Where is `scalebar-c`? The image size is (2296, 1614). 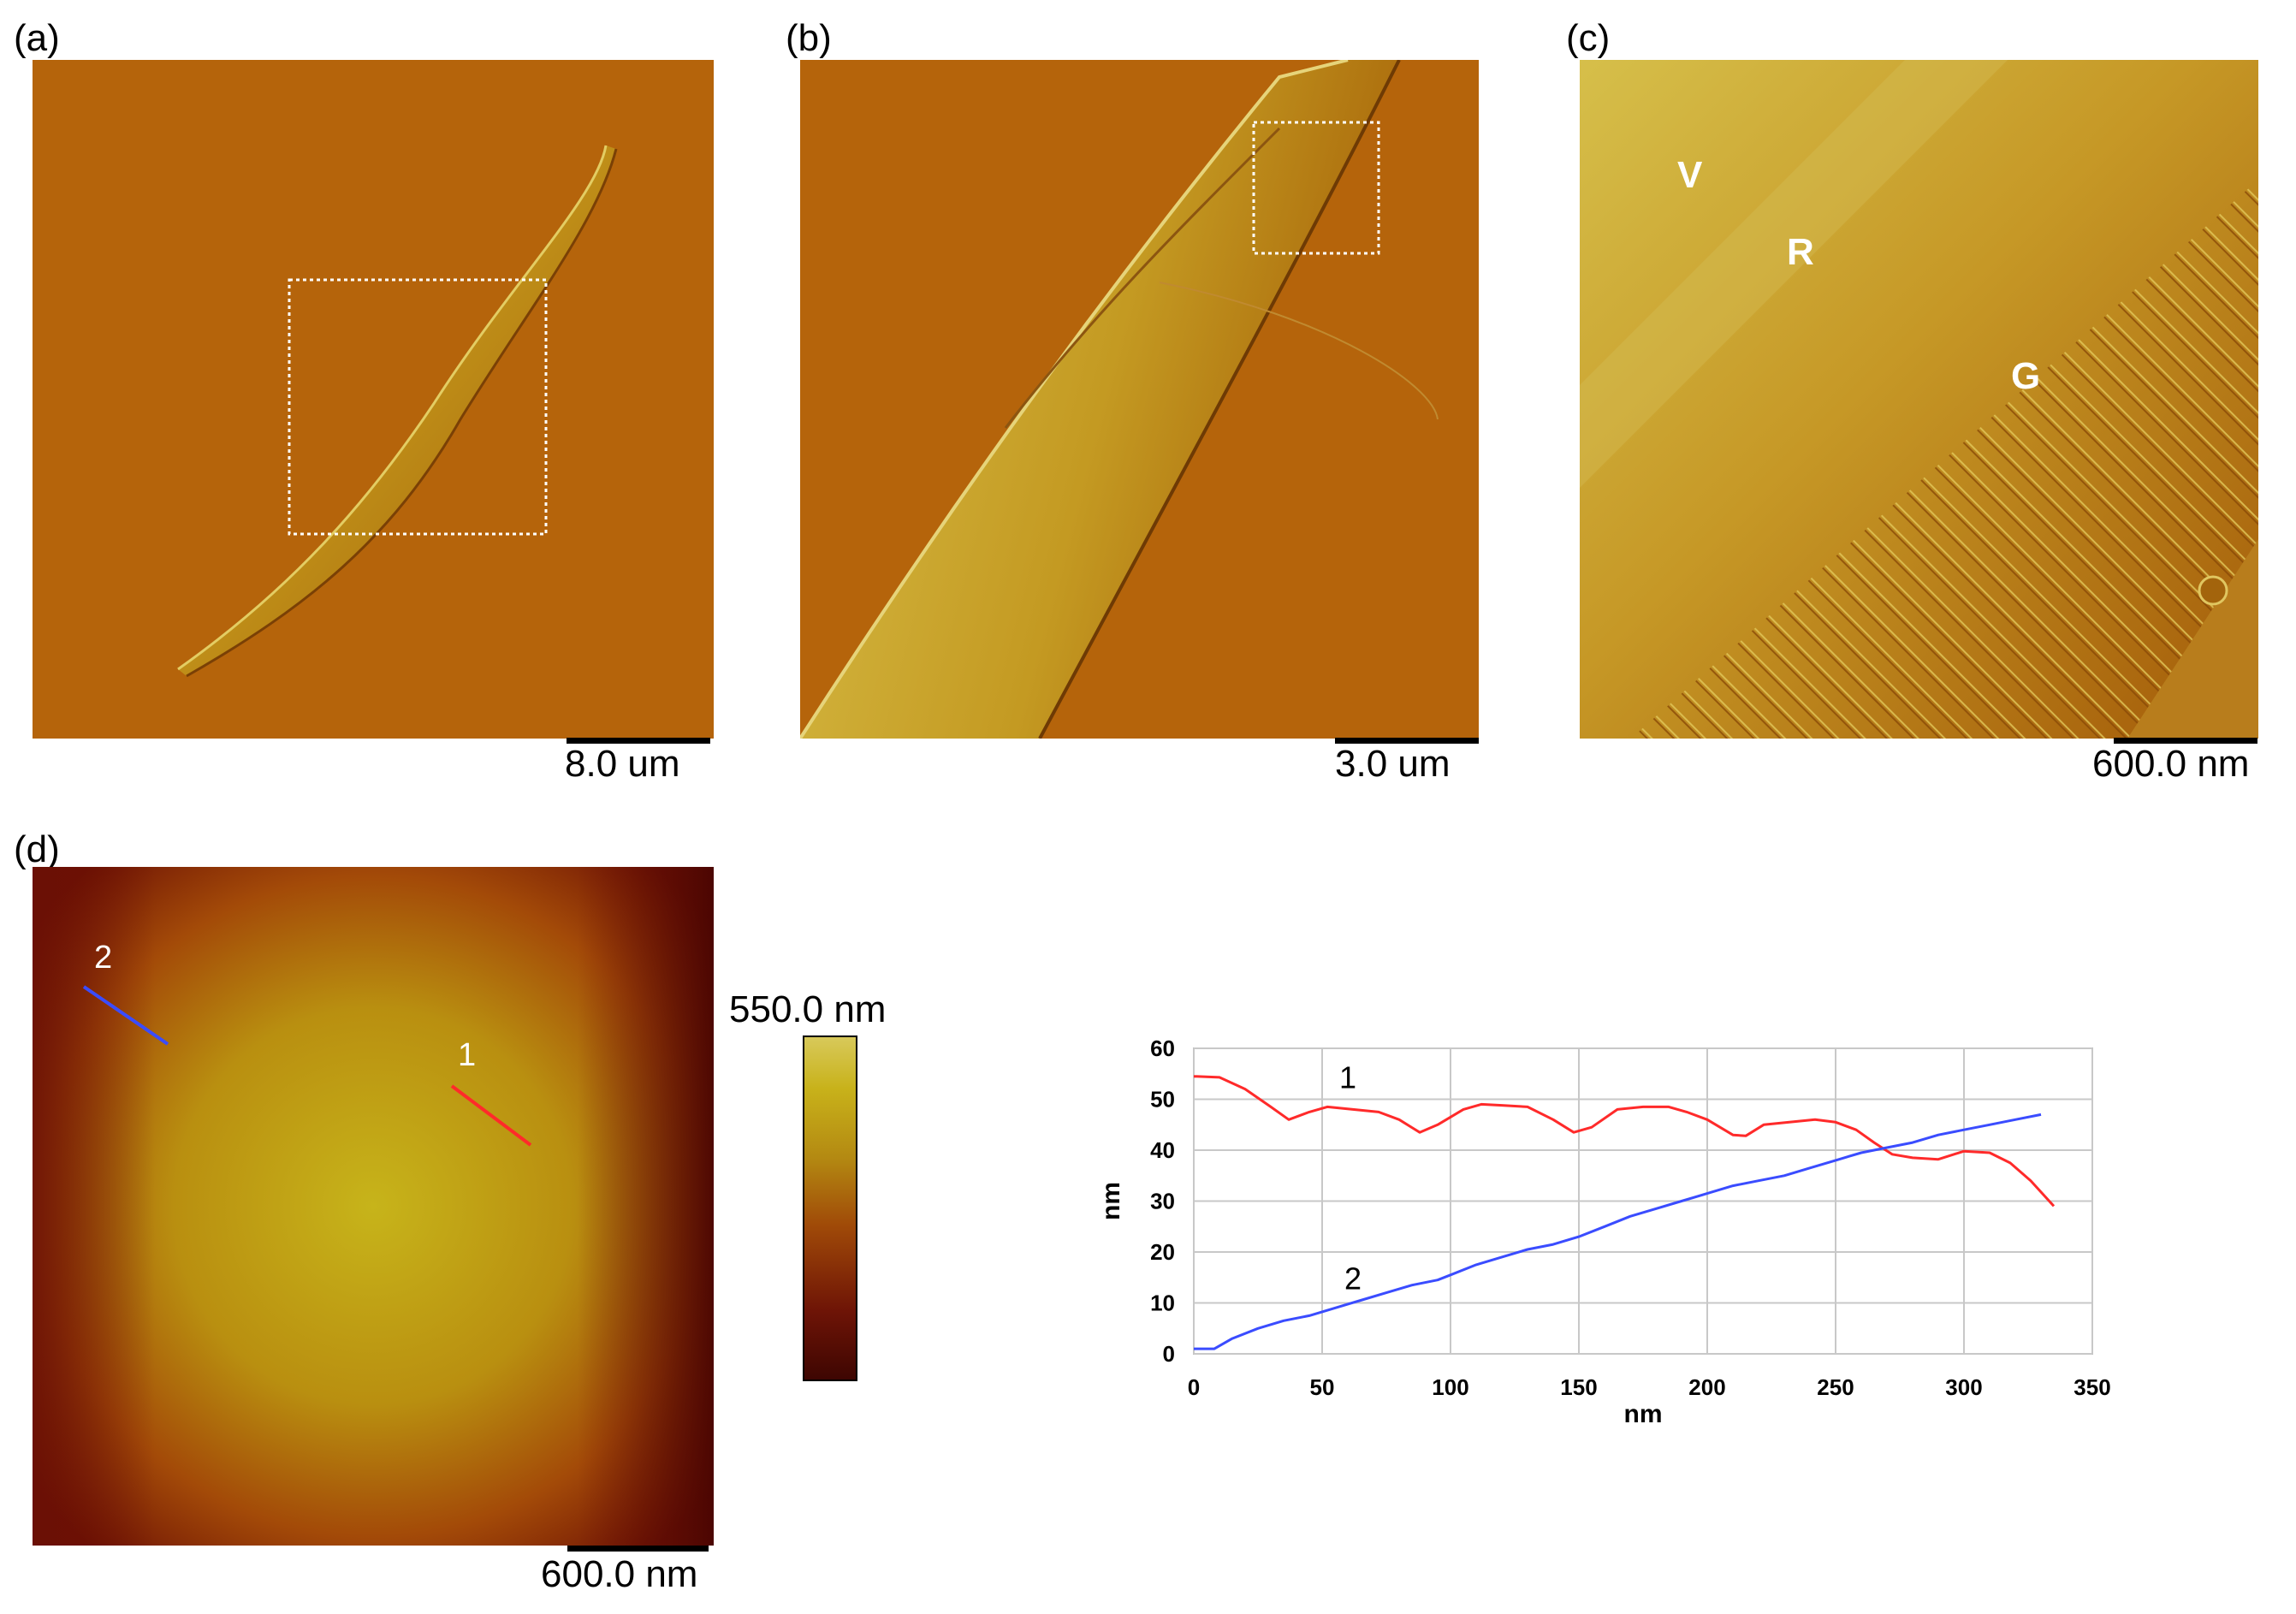 scalebar-c is located at coordinates (2185, 741).